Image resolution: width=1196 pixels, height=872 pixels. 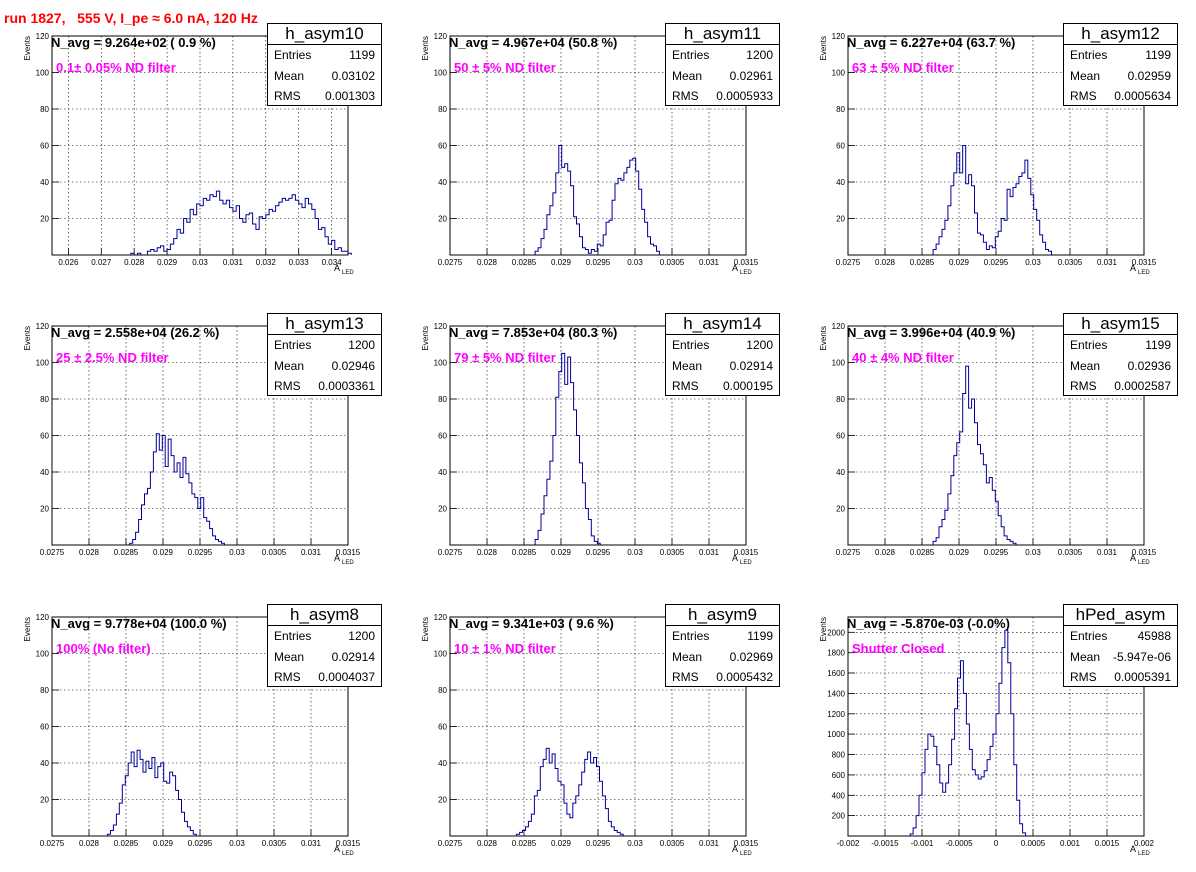 What do you see at coordinates (751, 656) in the screenshot?
I see `stat-value: 0.02969` at bounding box center [751, 656].